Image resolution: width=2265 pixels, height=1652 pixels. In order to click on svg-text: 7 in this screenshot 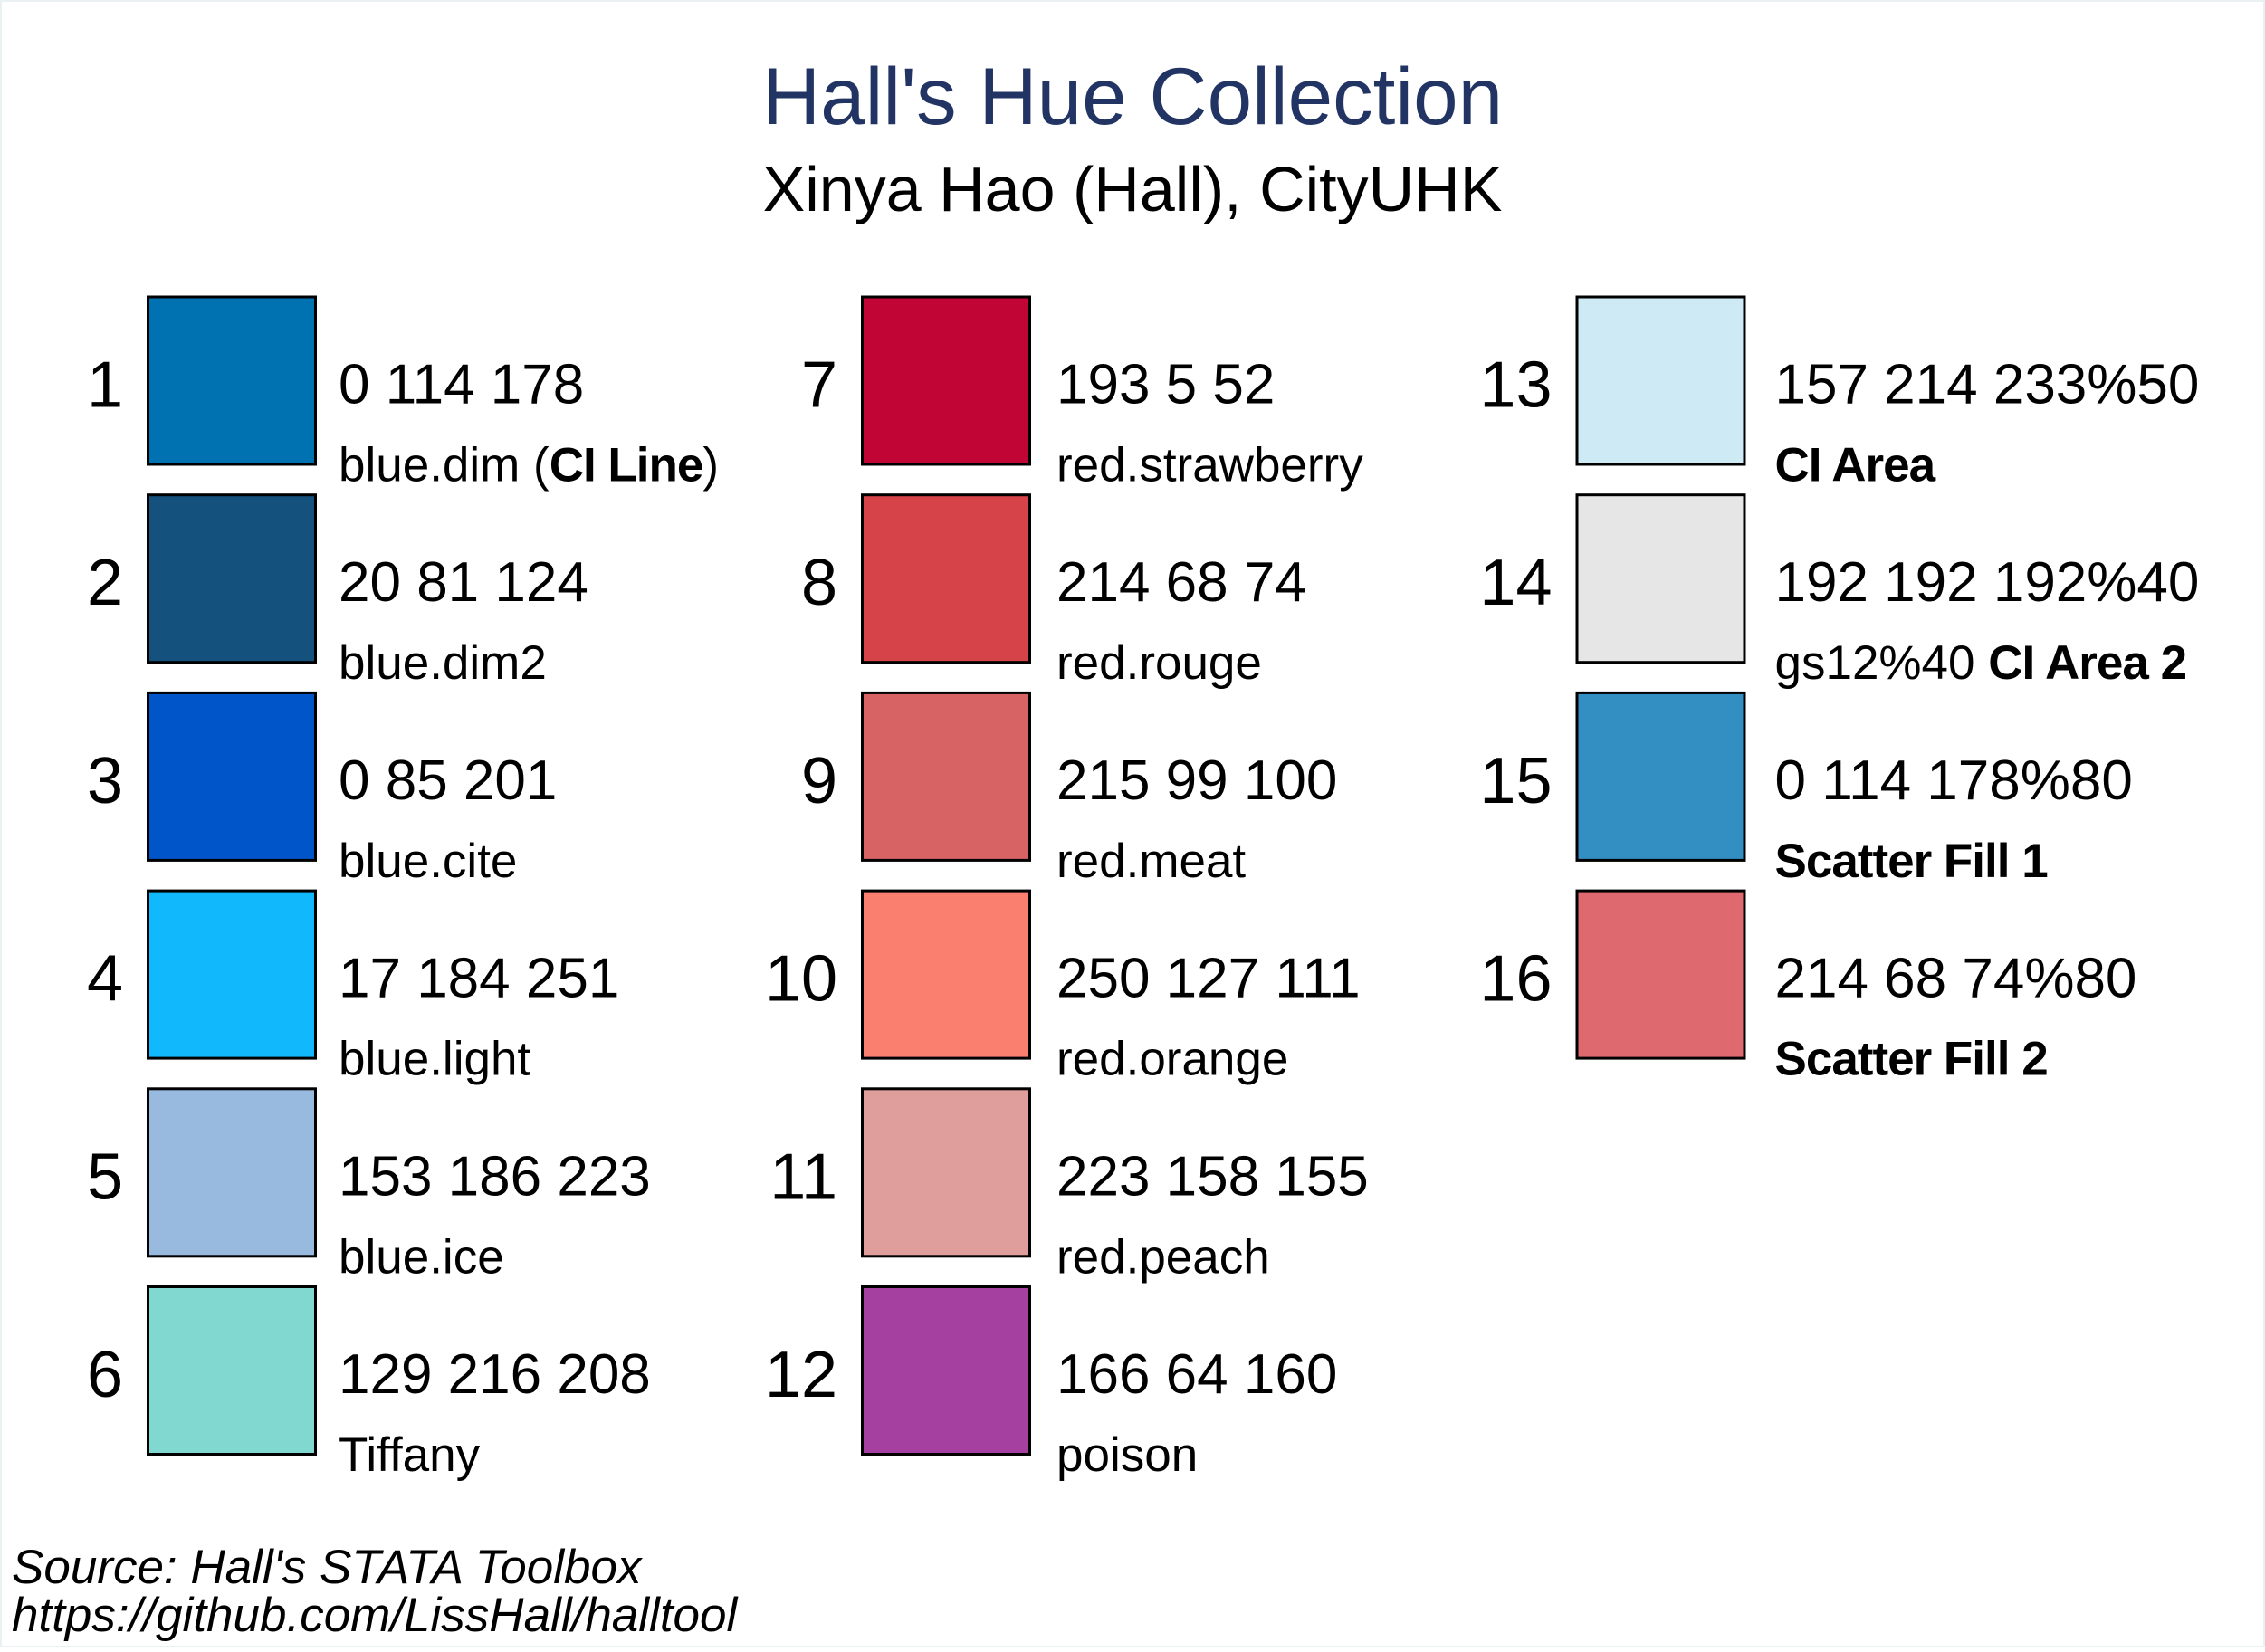, I will do `click(819, 385)`.